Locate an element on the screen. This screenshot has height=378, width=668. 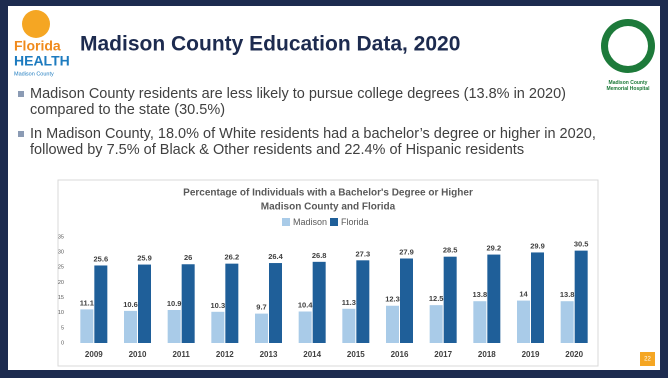
value-label: 12.3 is located at coordinates (392, 299).